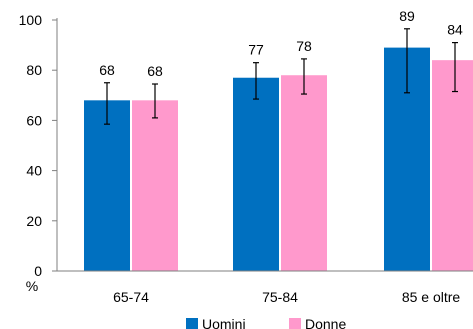 The image size is (473, 329). What do you see at coordinates (34, 120) in the screenshot?
I see `y-tick-label: 60` at bounding box center [34, 120].